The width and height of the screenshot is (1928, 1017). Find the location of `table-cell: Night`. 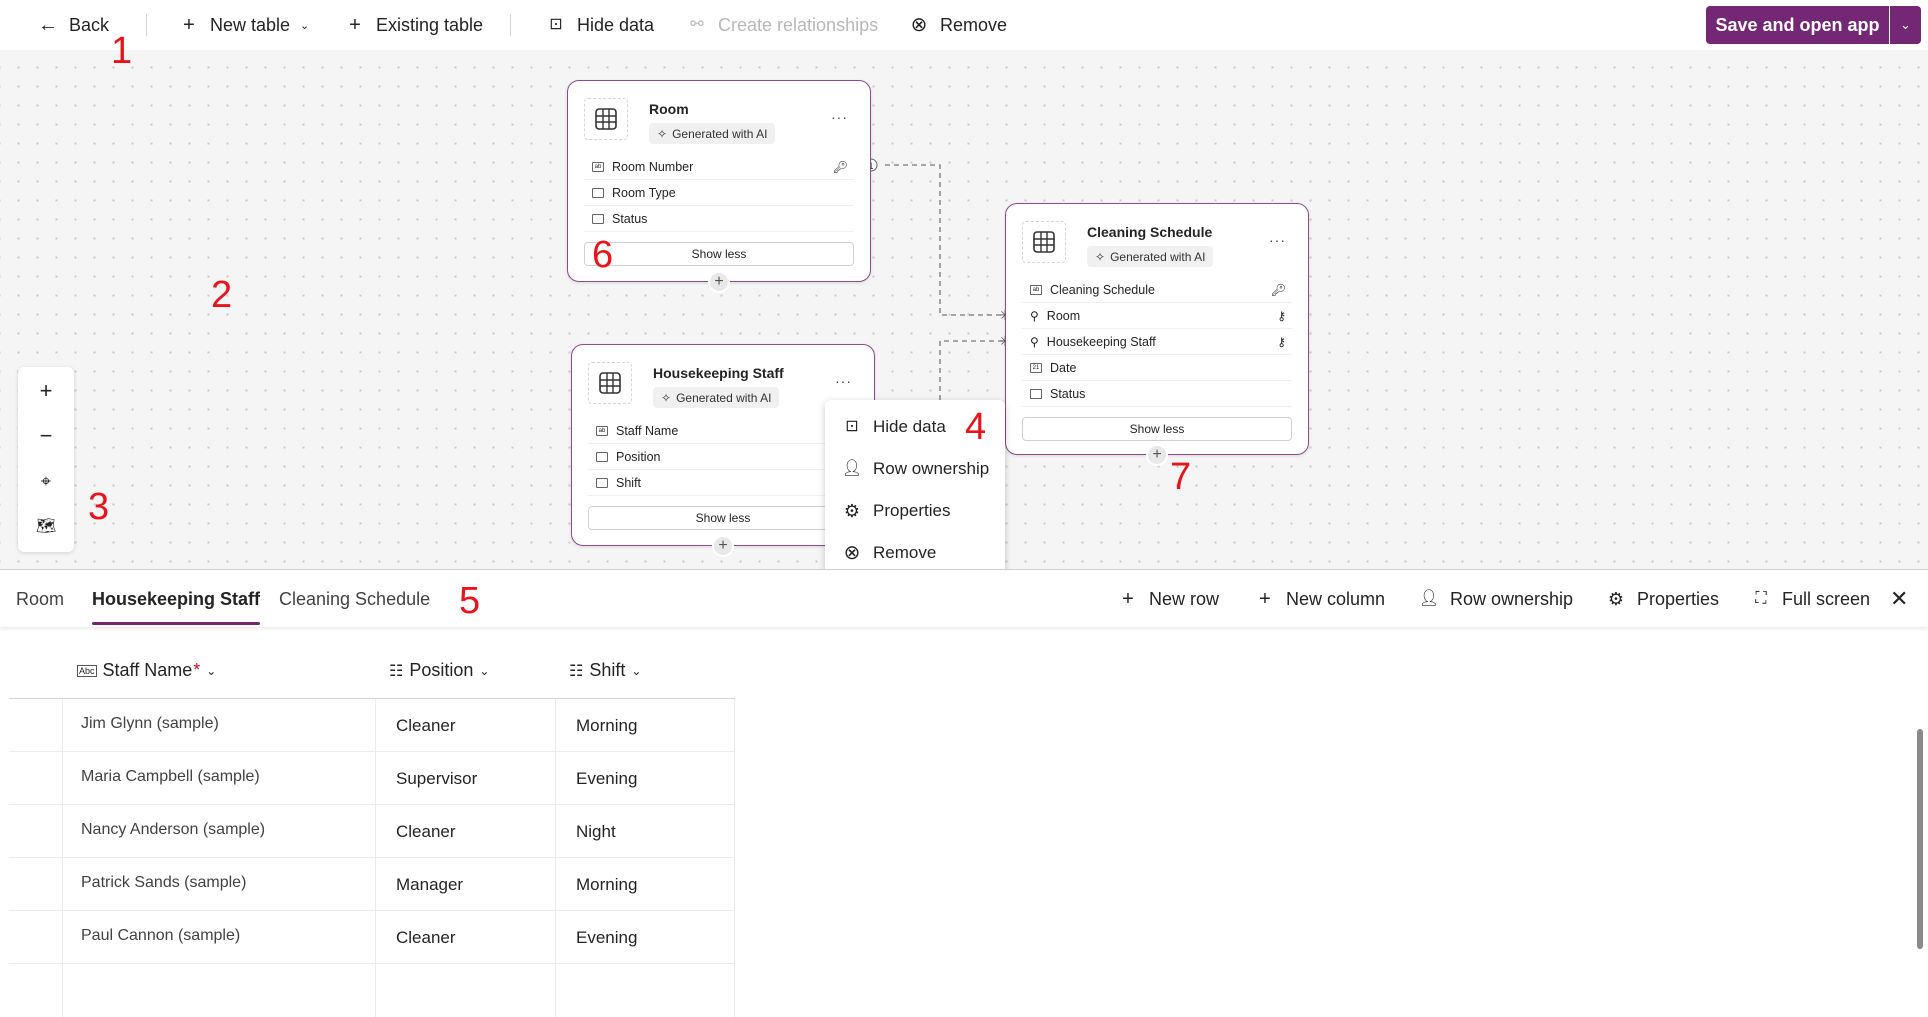

table-cell: Night is located at coordinates (645, 831).